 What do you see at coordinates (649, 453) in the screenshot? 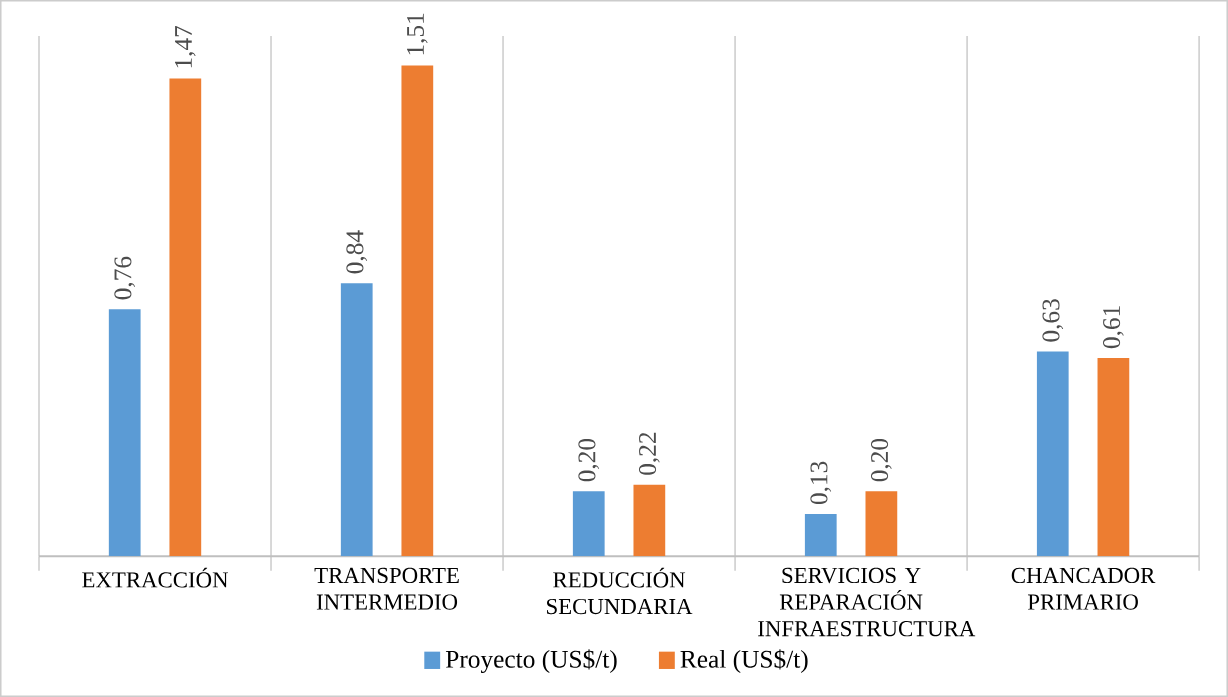
I see `data-label: 0,22` at bounding box center [649, 453].